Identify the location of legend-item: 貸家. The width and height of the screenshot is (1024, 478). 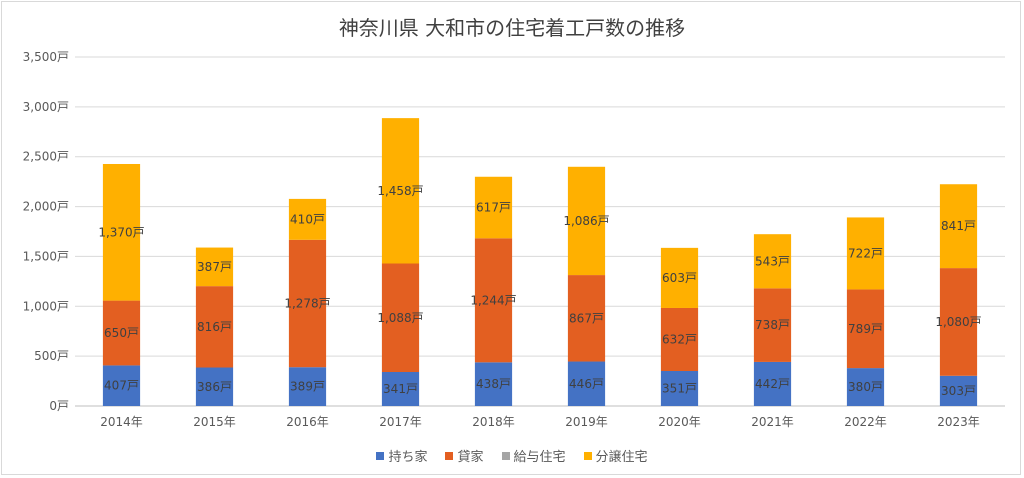
(464, 455).